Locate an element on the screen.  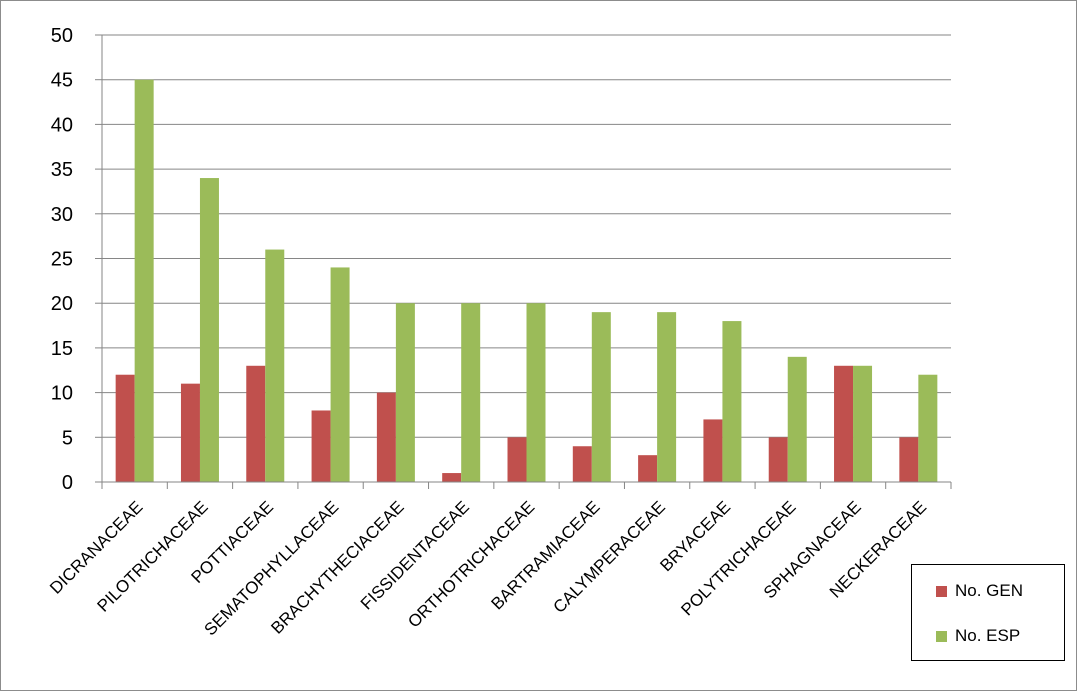
legend: No. GEN No. ESP is located at coordinates (988, 612).